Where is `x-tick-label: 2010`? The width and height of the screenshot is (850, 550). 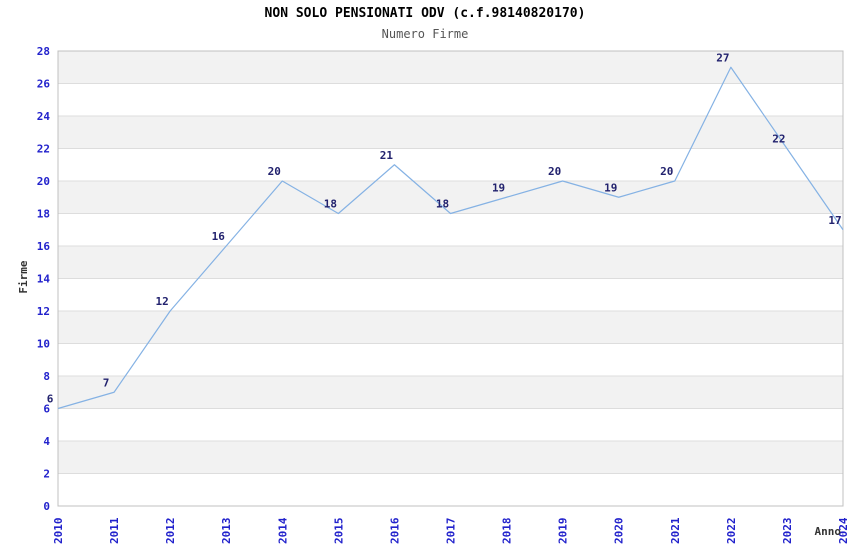
x-tick-label: 2010 is located at coordinates (58, 531).